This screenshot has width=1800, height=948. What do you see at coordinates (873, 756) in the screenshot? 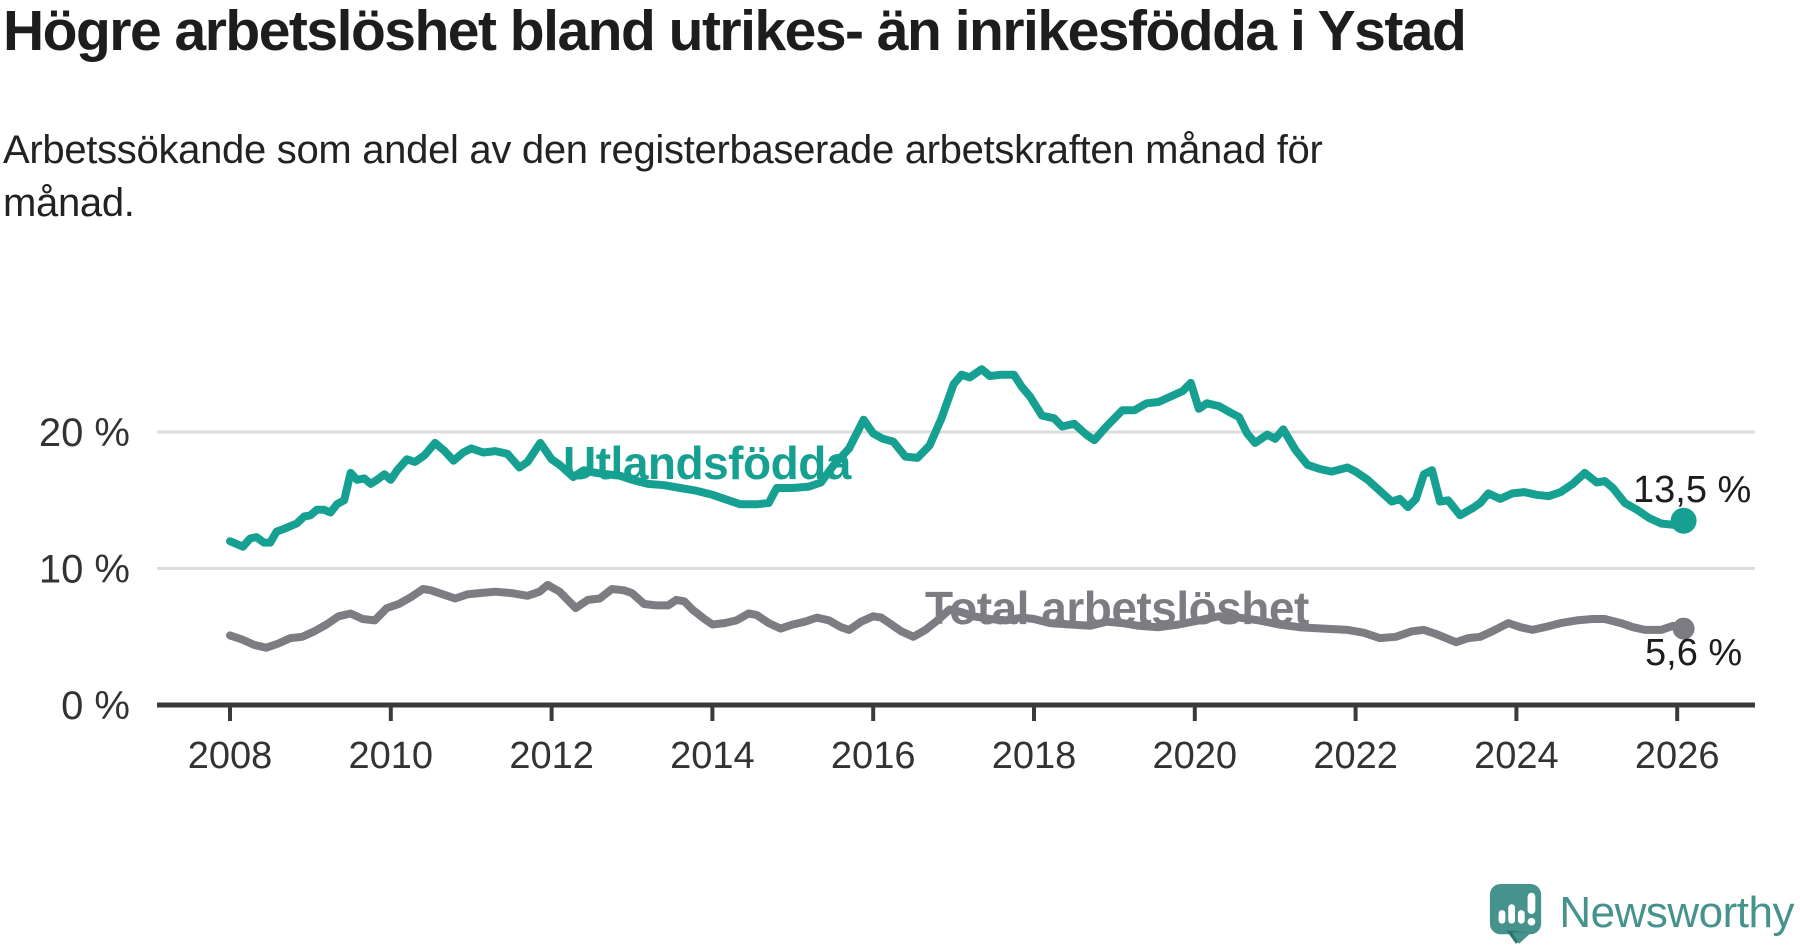
I see `x-tick-label-2016: 2016` at bounding box center [873, 756].